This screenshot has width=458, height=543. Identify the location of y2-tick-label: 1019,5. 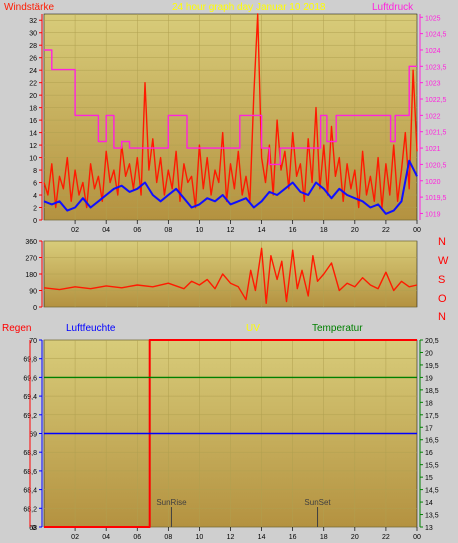
(436, 198).